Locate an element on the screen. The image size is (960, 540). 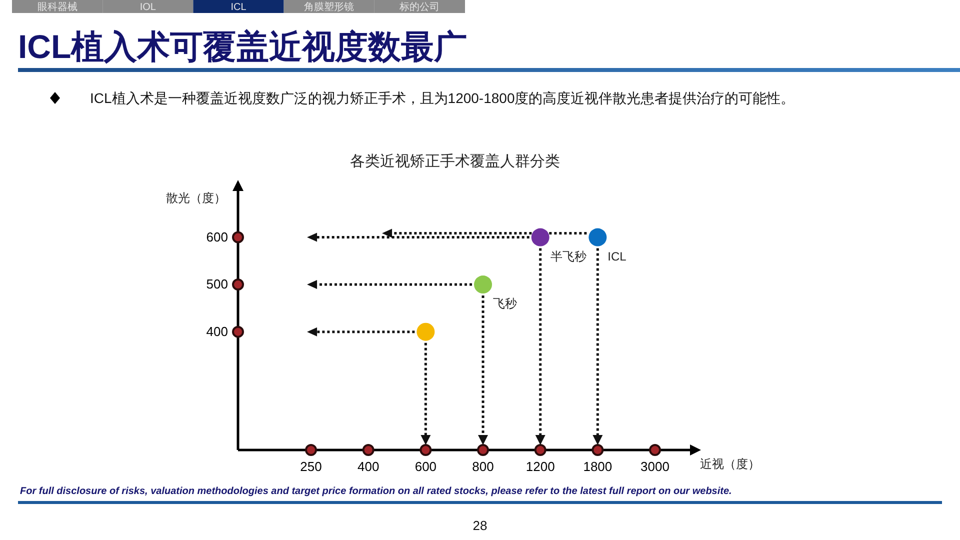
x-tick-label: 400 is located at coordinates (368, 466).